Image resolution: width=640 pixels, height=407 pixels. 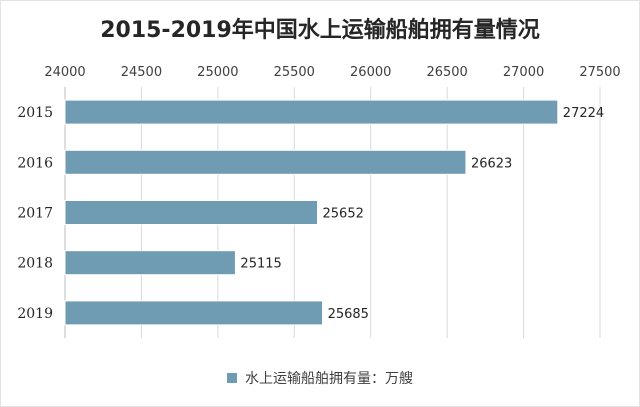 What do you see at coordinates (150, 263) in the screenshot?
I see `bar-2018` at bounding box center [150, 263].